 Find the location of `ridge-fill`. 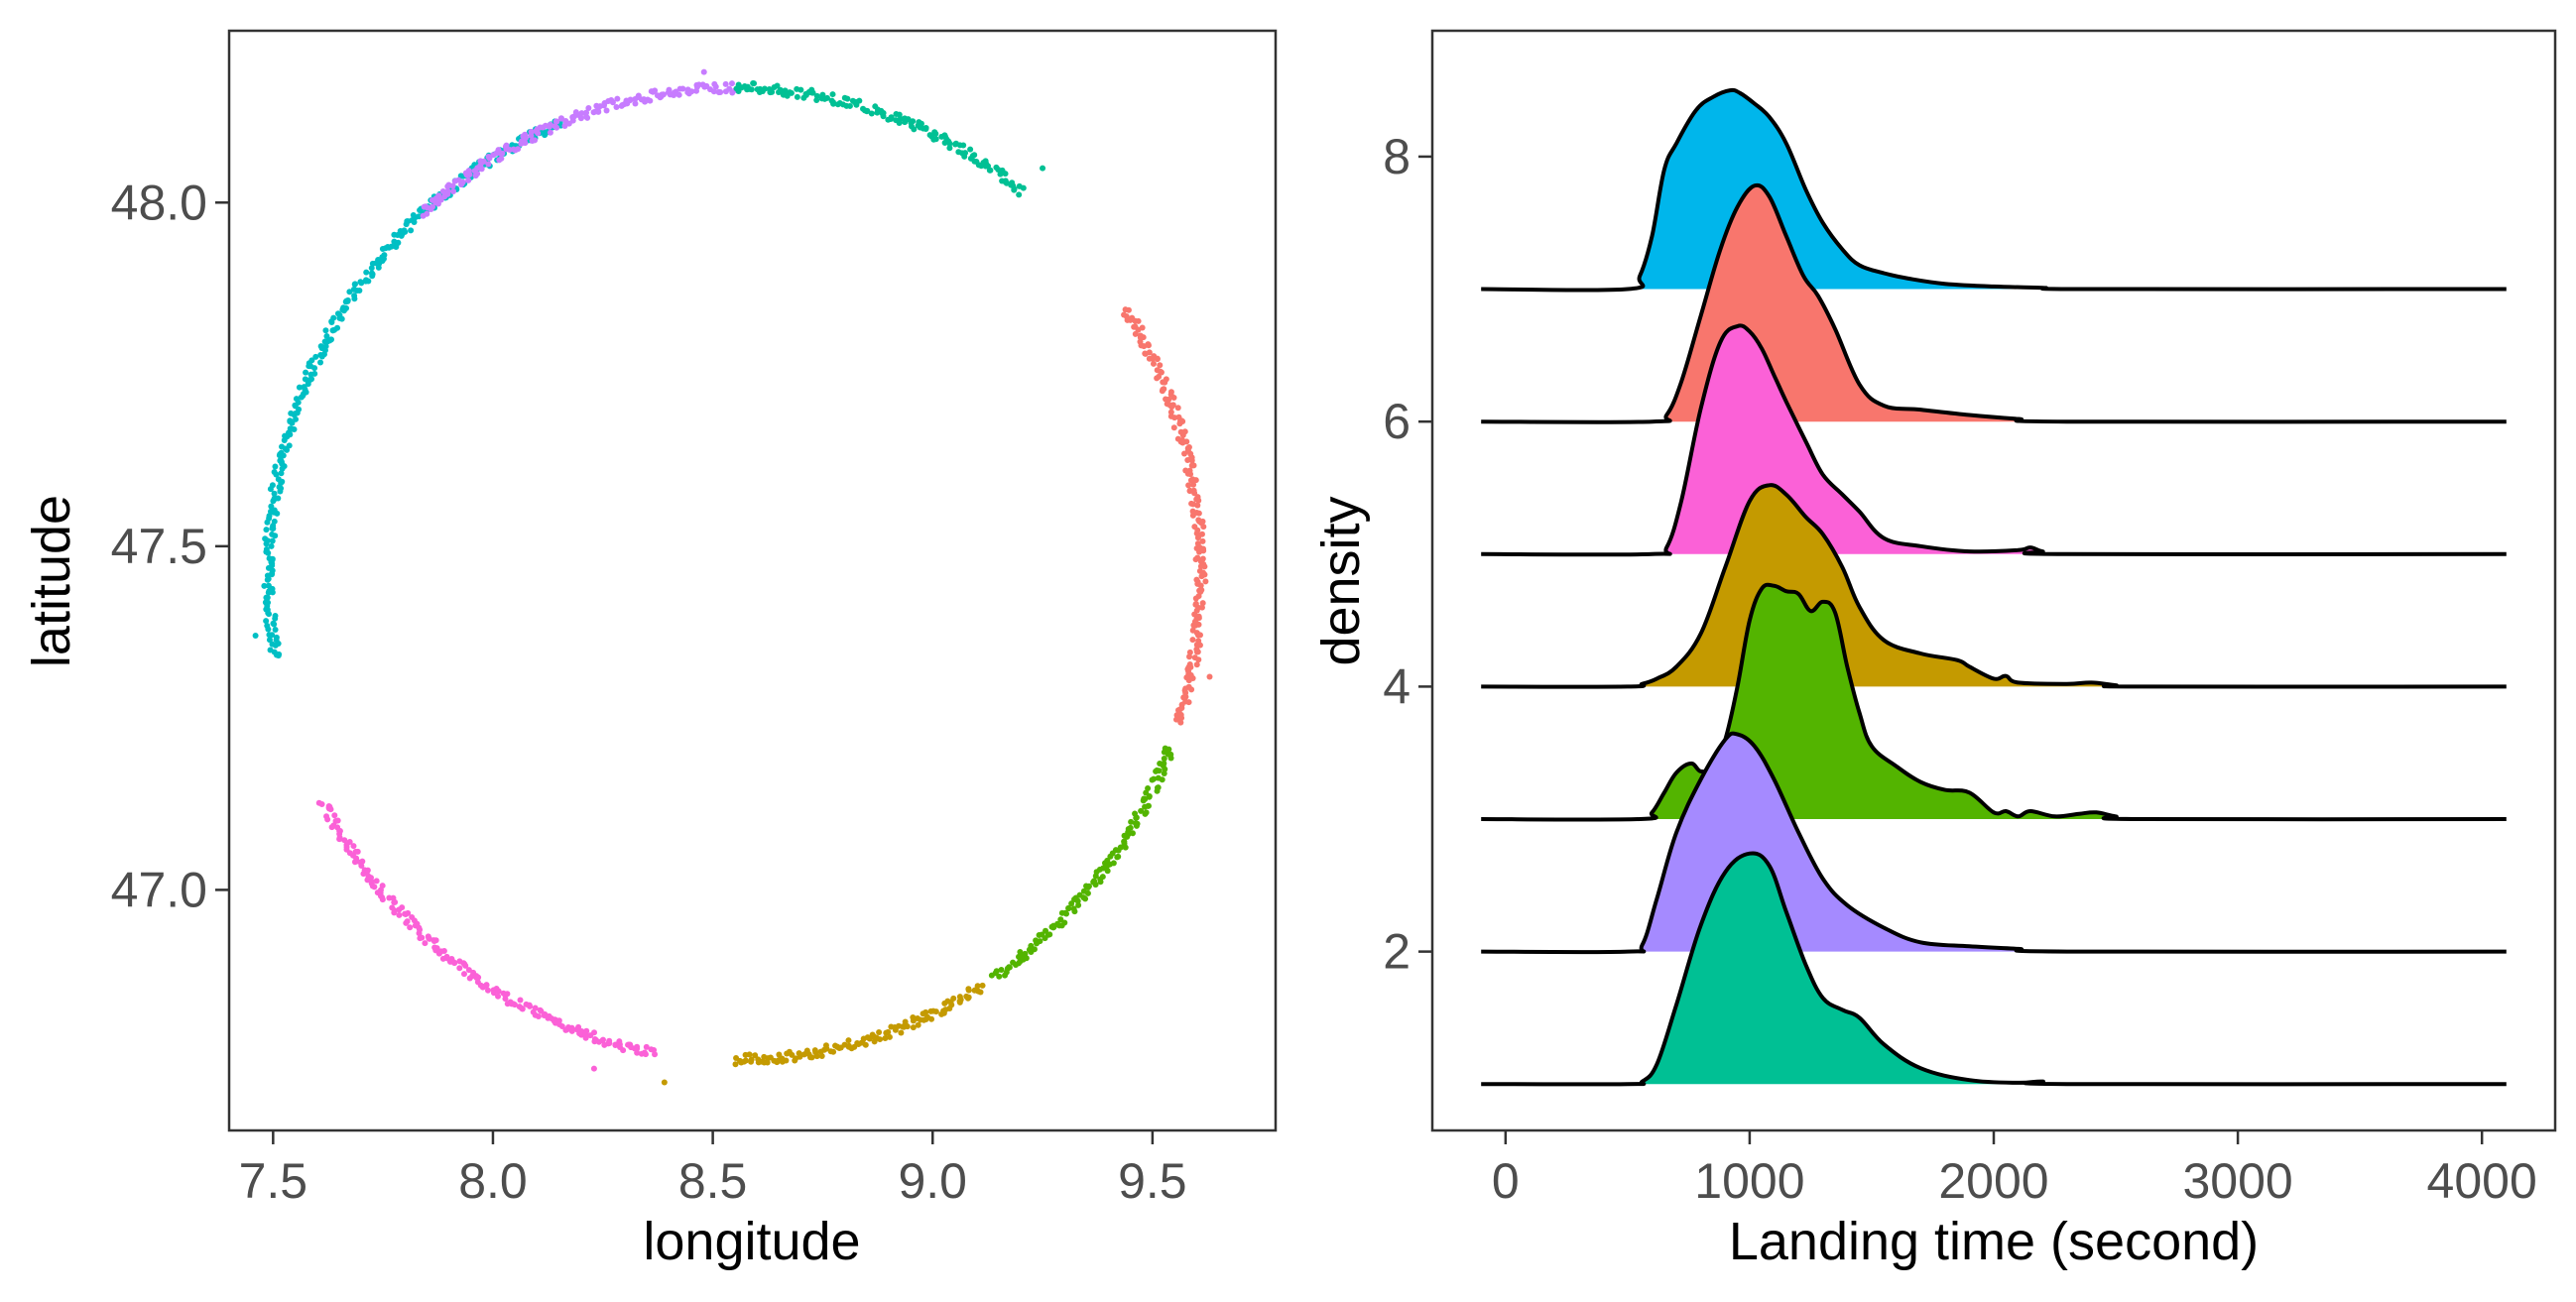

ridge-fill is located at coordinates (1994, 969).